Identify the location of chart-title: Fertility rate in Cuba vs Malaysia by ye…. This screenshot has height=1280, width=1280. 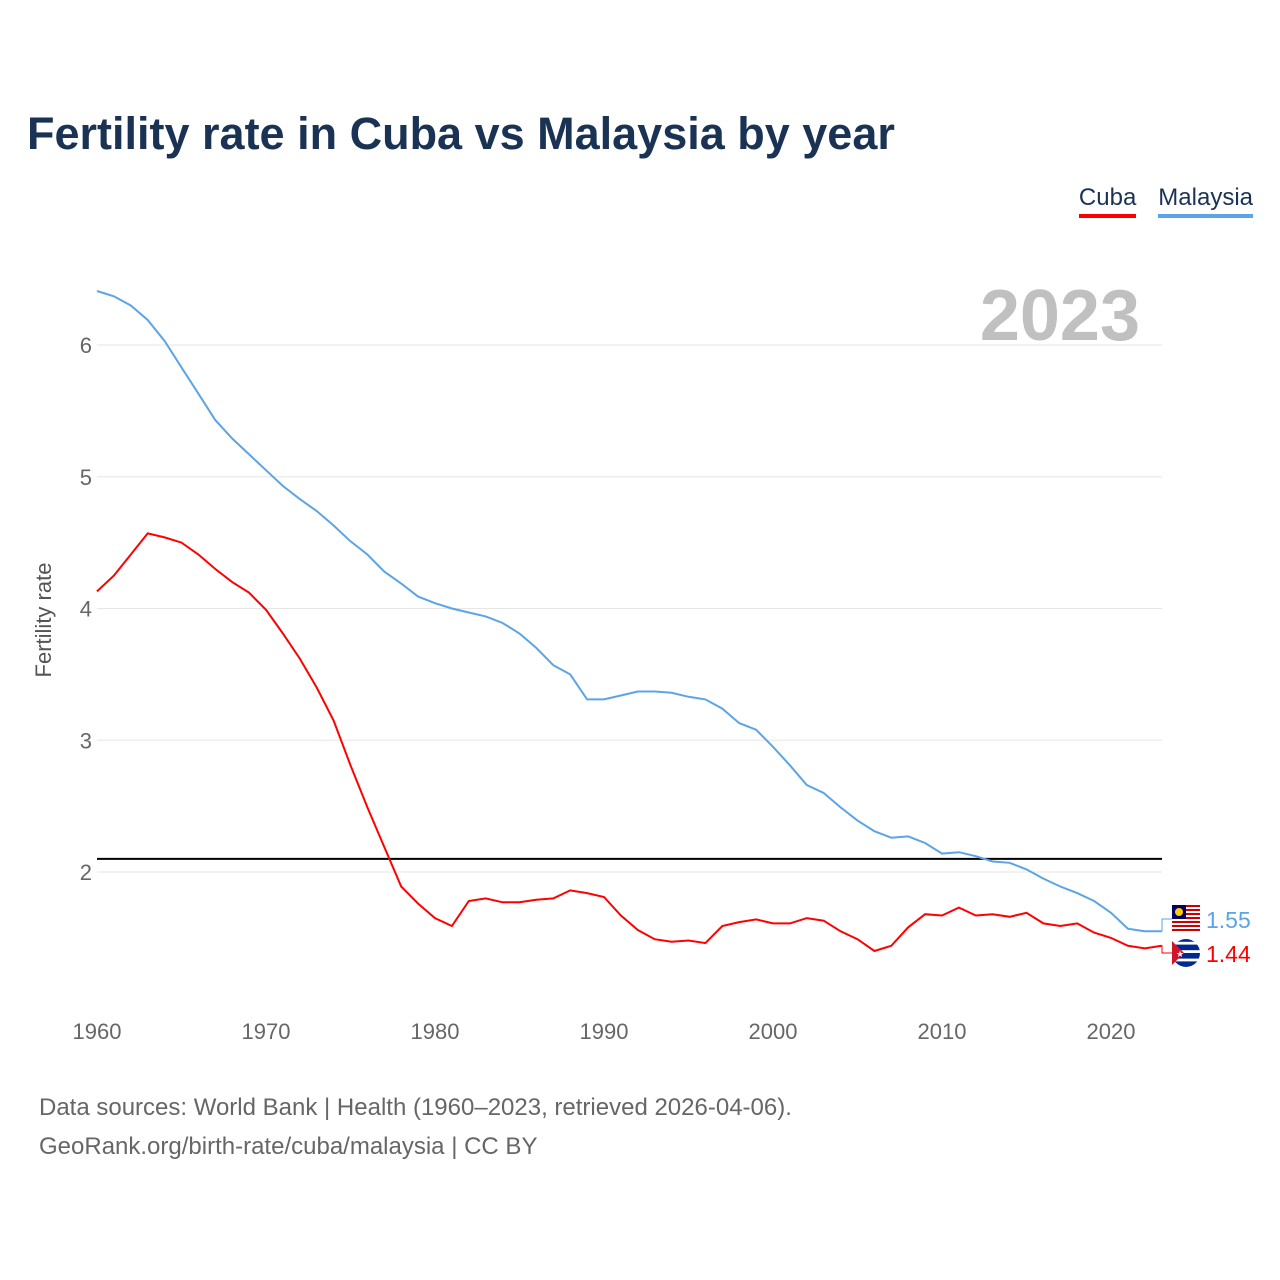
(461, 133).